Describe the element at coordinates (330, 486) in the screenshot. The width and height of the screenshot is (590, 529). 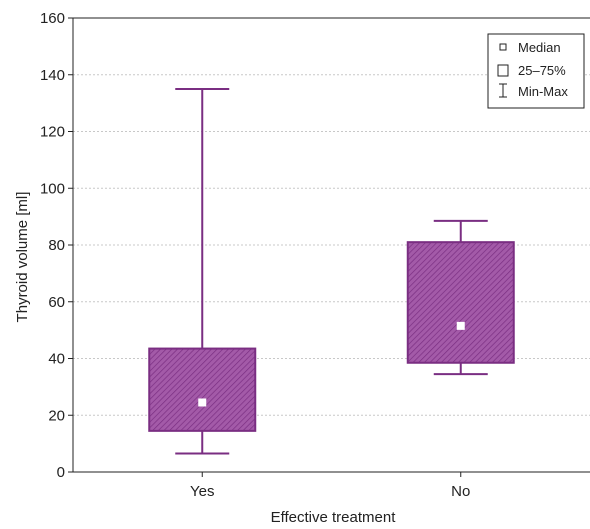
I see `x-axis-ticks: Yes No` at that location.